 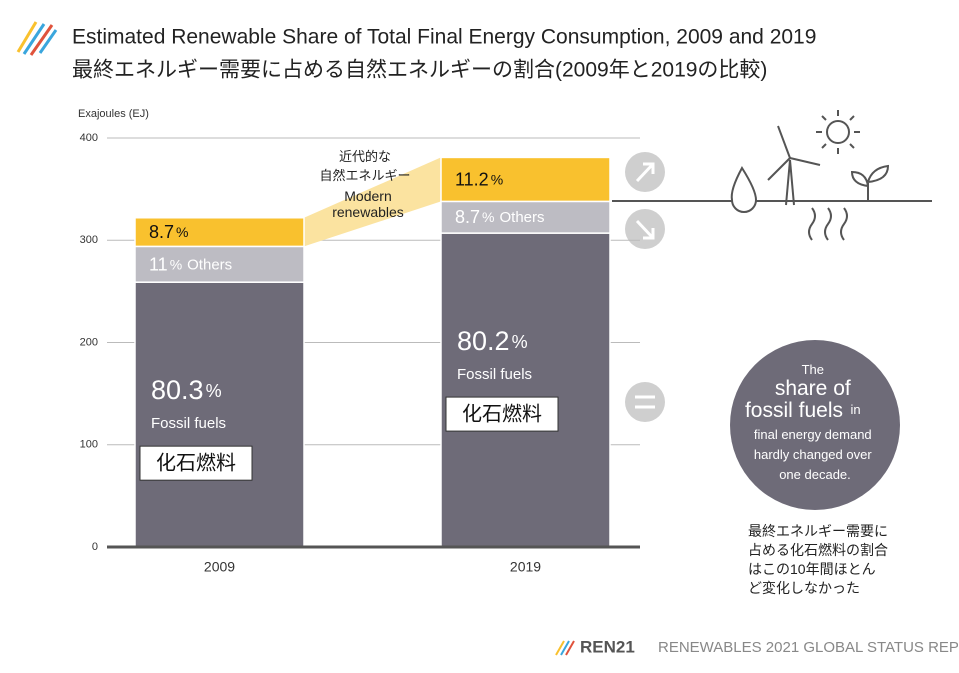 What do you see at coordinates (364, 156) in the screenshot?
I see `annotation-ja: 近代的な` at bounding box center [364, 156].